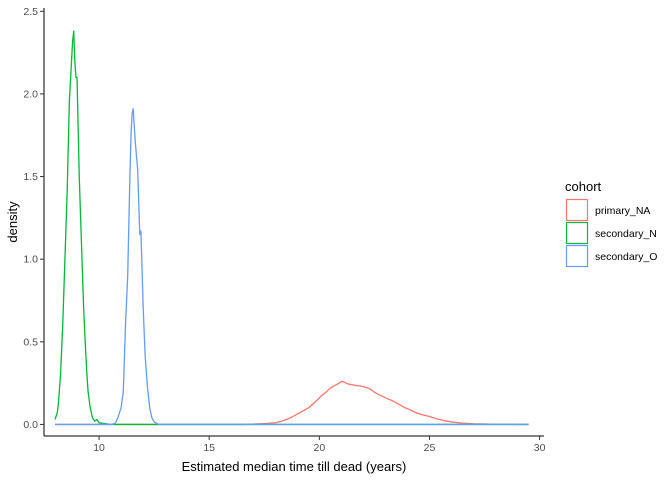 This screenshot has width=672, height=480. Describe the element at coordinates (30, 12) in the screenshot. I see `y-tick-label: 2.5` at that location.